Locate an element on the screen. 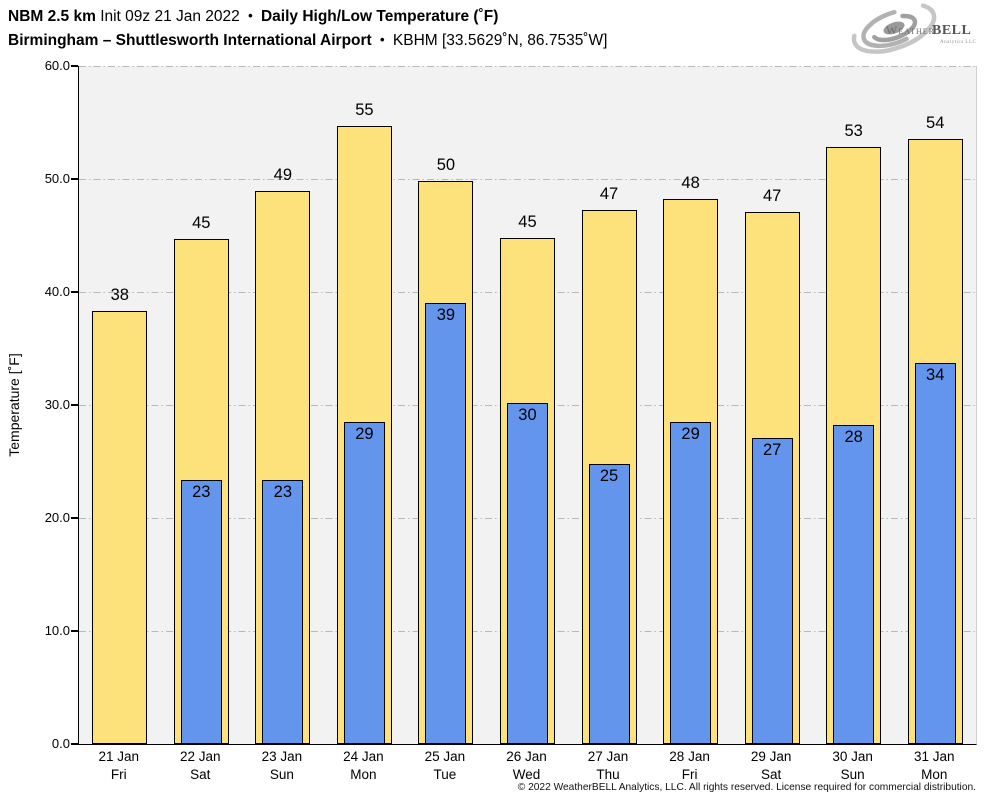 The height and width of the screenshot is (808, 984). y-tick-label: 30.0 is located at coordinates (57, 404).